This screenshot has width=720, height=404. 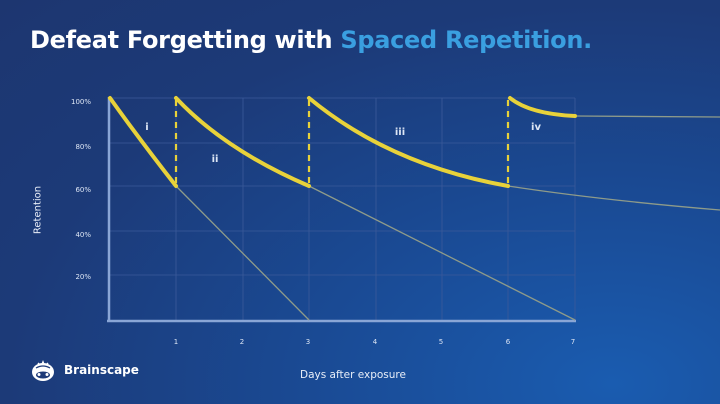 I want to click on x-tick: 7, so click(x=573, y=342).